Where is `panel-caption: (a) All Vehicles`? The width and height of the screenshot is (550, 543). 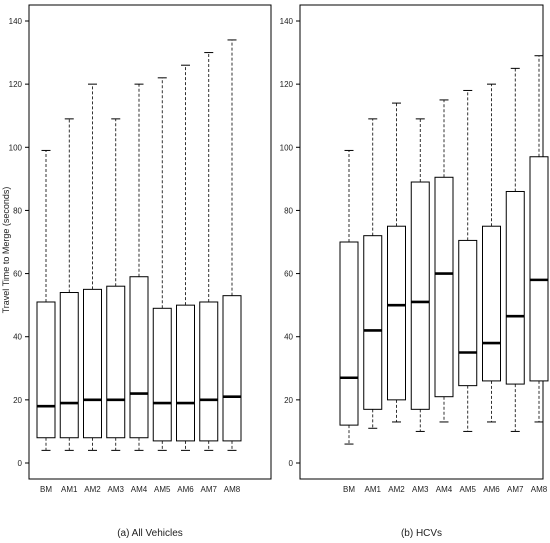
panel-caption: (a) All Vehicles is located at coordinates (150, 533).